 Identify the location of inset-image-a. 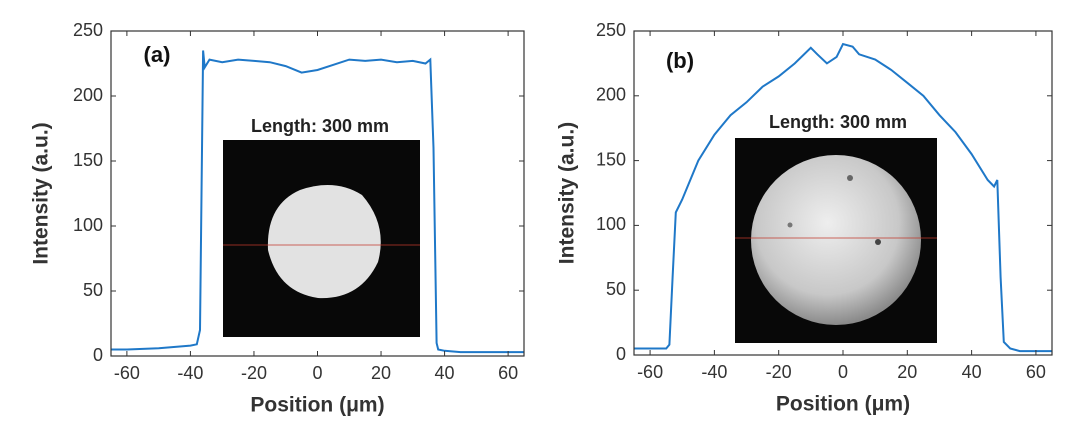
(321, 238).